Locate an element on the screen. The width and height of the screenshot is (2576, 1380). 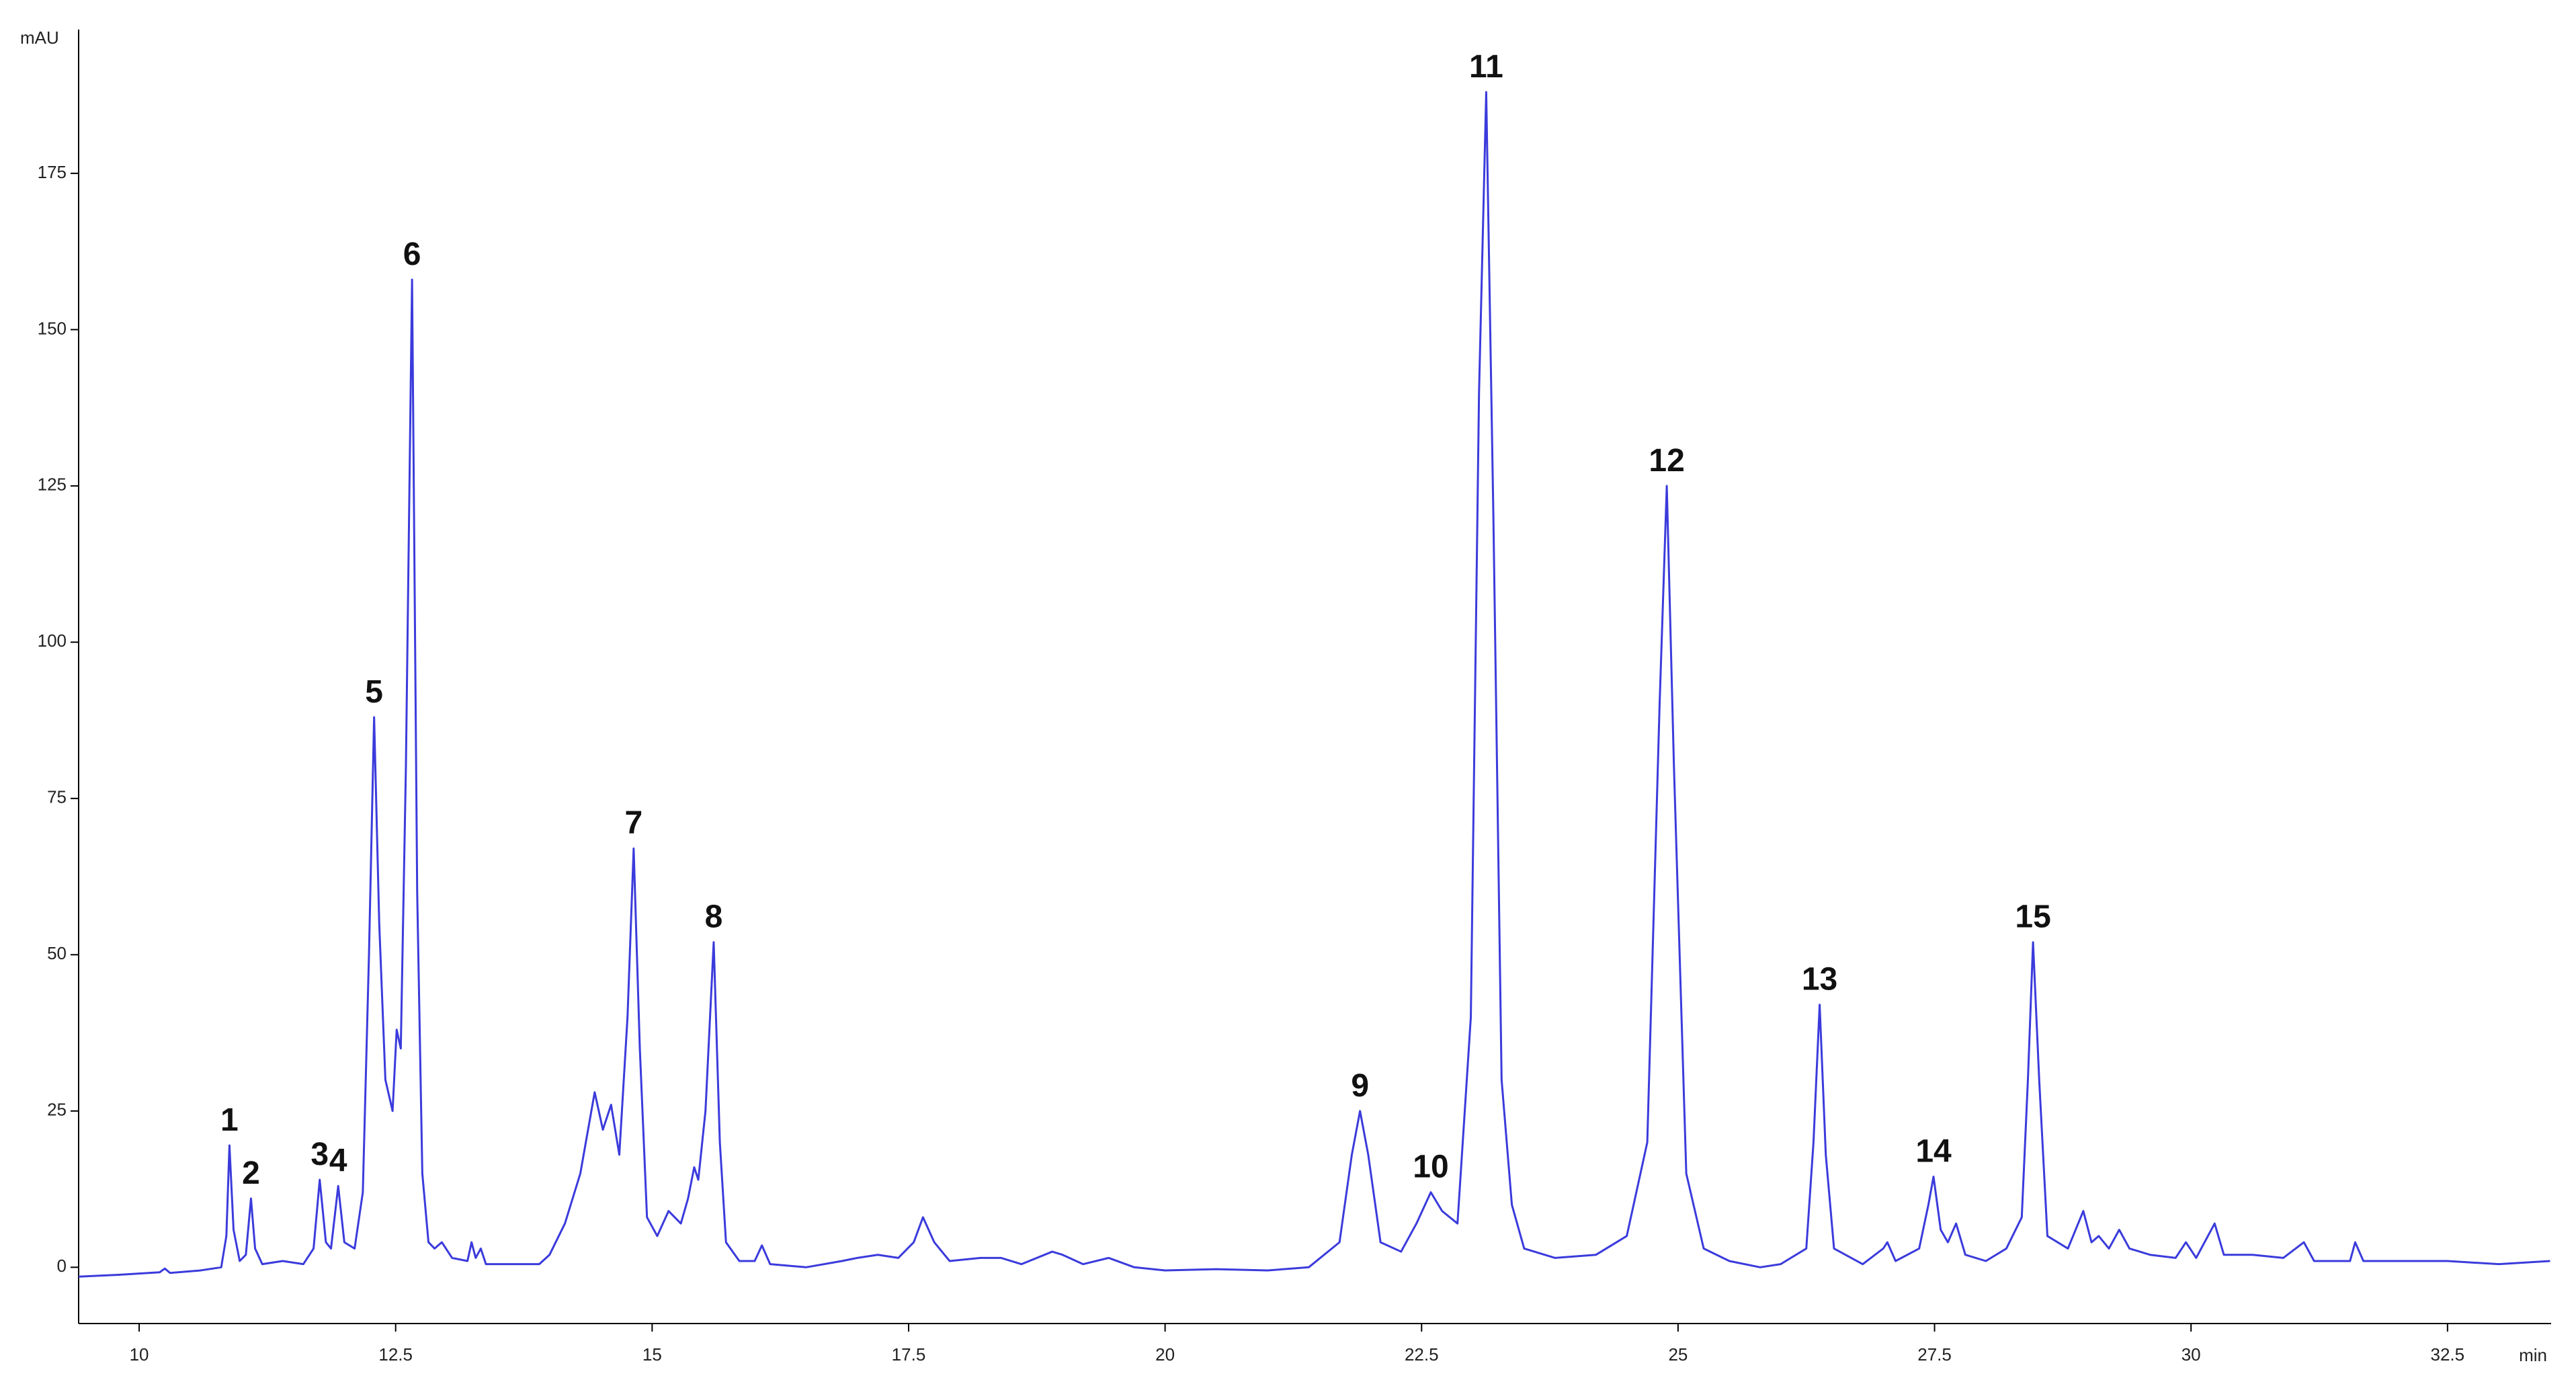
peak-label: 8 is located at coordinates (714, 917).